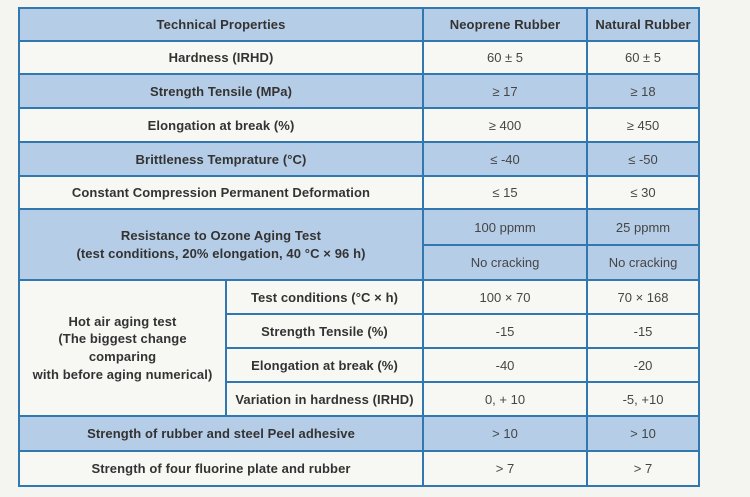 This screenshot has height=497, width=750. I want to click on row-hardness: Hardness (IRHD) 60 ± 5 60 ± 5, so click(359, 57).